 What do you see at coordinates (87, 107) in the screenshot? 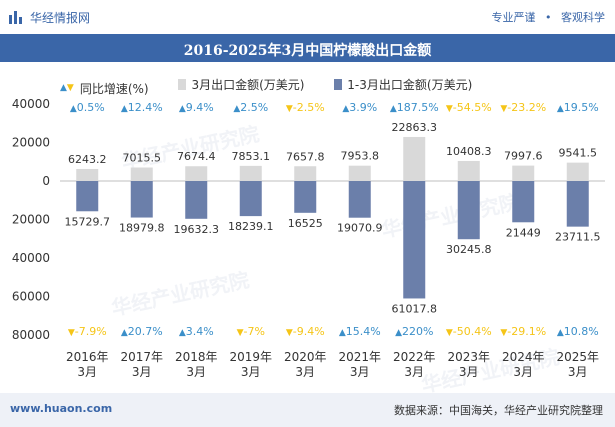
I see `growth-label-top: ▲0.5%` at bounding box center [87, 107].